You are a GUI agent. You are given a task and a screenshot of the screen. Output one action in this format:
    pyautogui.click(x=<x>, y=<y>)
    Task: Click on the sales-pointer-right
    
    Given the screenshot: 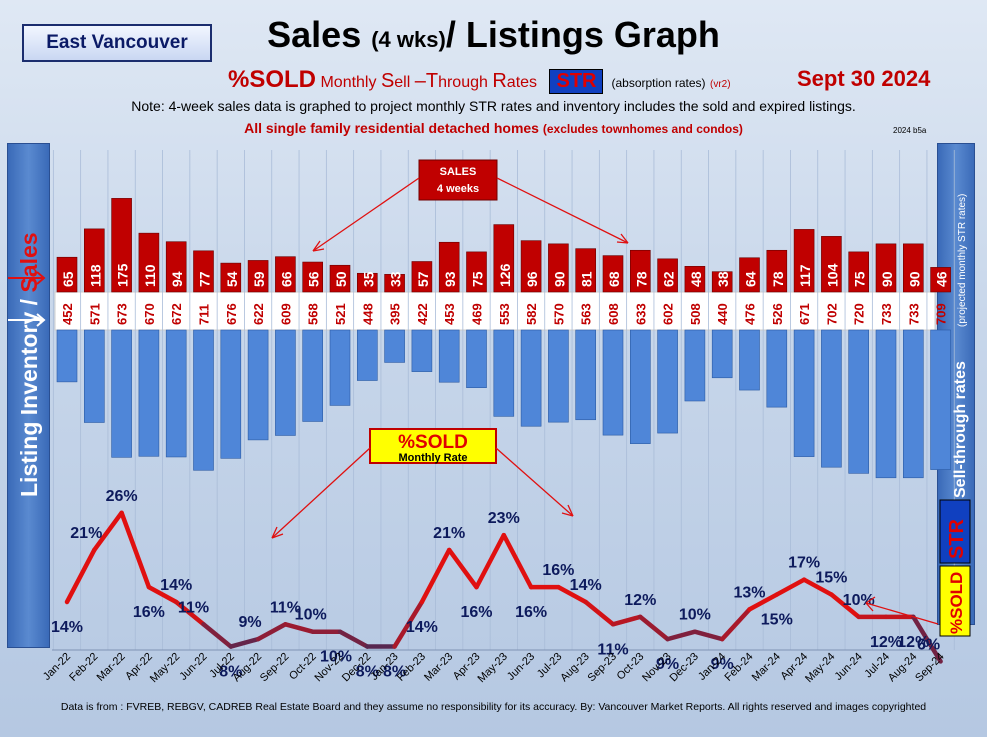 What is the action you would take?
    pyautogui.click(x=562, y=210)
    